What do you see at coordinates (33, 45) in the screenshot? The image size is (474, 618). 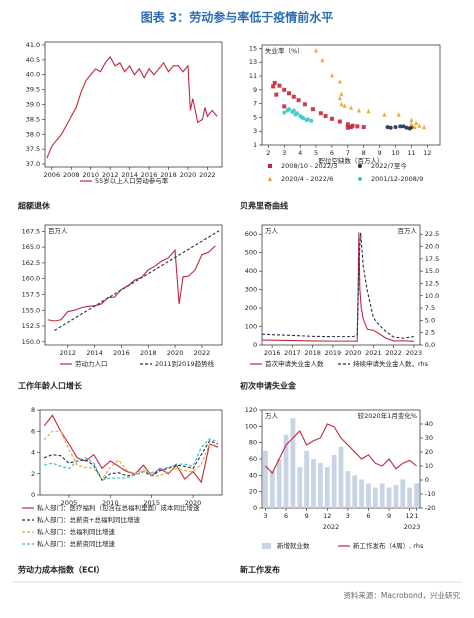 I see `y-tick-label: 41.0` at bounding box center [33, 45].